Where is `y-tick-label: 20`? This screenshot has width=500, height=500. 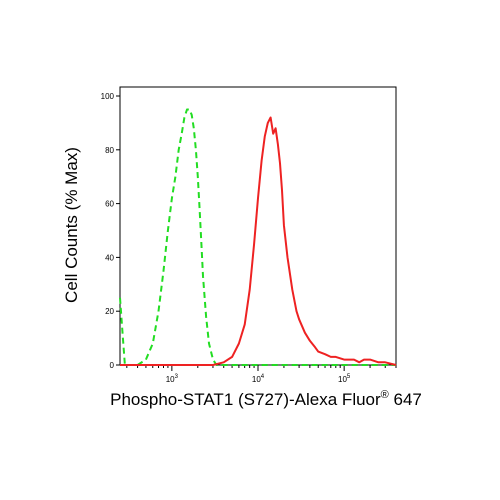 y-tick-label: 20 is located at coordinates (109, 311).